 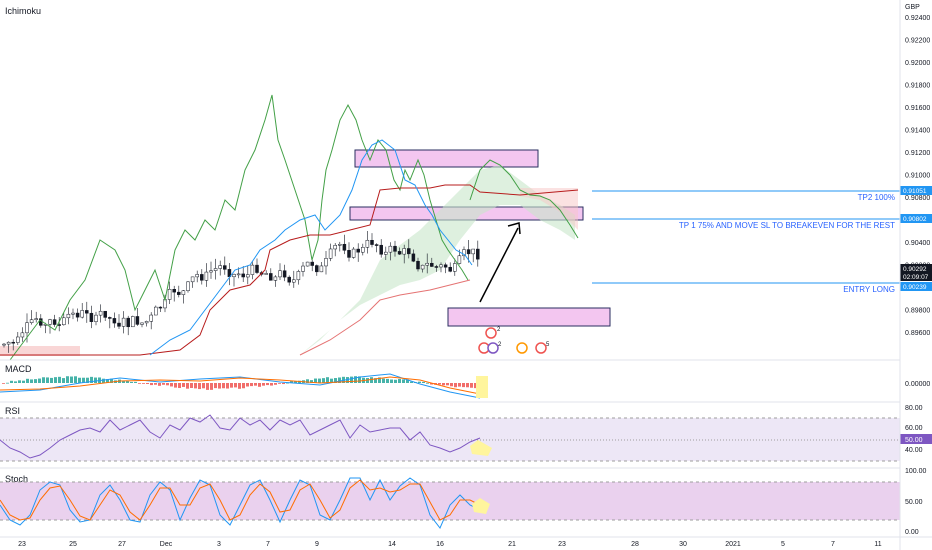 What do you see at coordinates (512, 544) in the screenshot?
I see `time-axis-tick: 21` at bounding box center [512, 544].